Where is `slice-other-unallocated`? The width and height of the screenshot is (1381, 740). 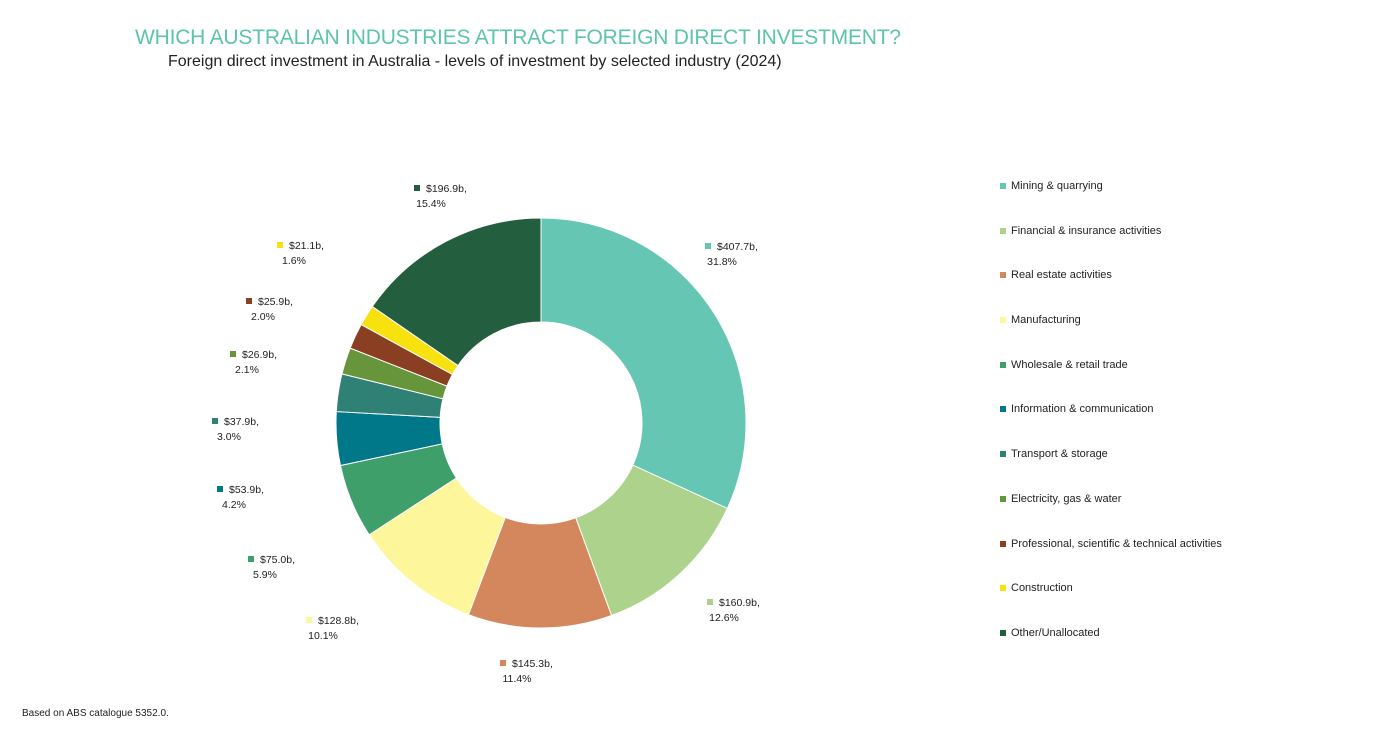 slice-other-unallocated is located at coordinates (456, 292).